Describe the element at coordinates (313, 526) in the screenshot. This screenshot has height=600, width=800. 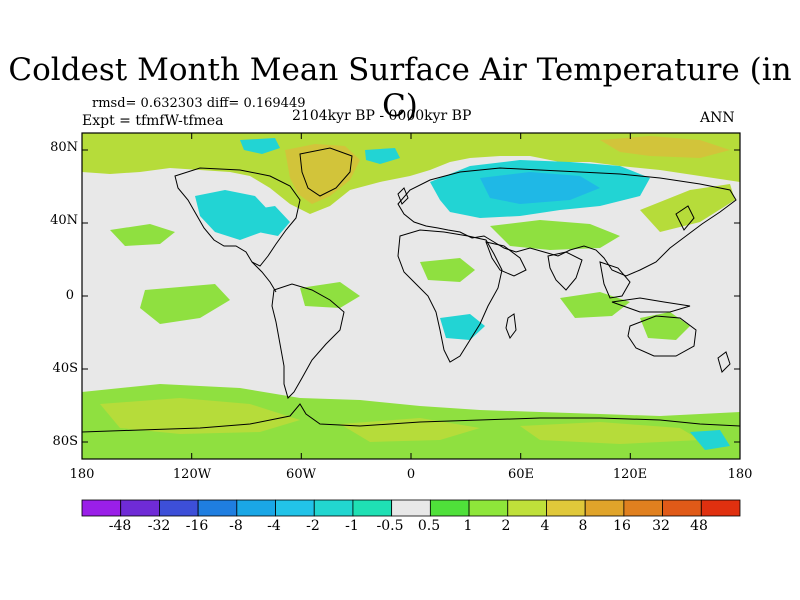
I see `colorbar-label: -2` at that location.